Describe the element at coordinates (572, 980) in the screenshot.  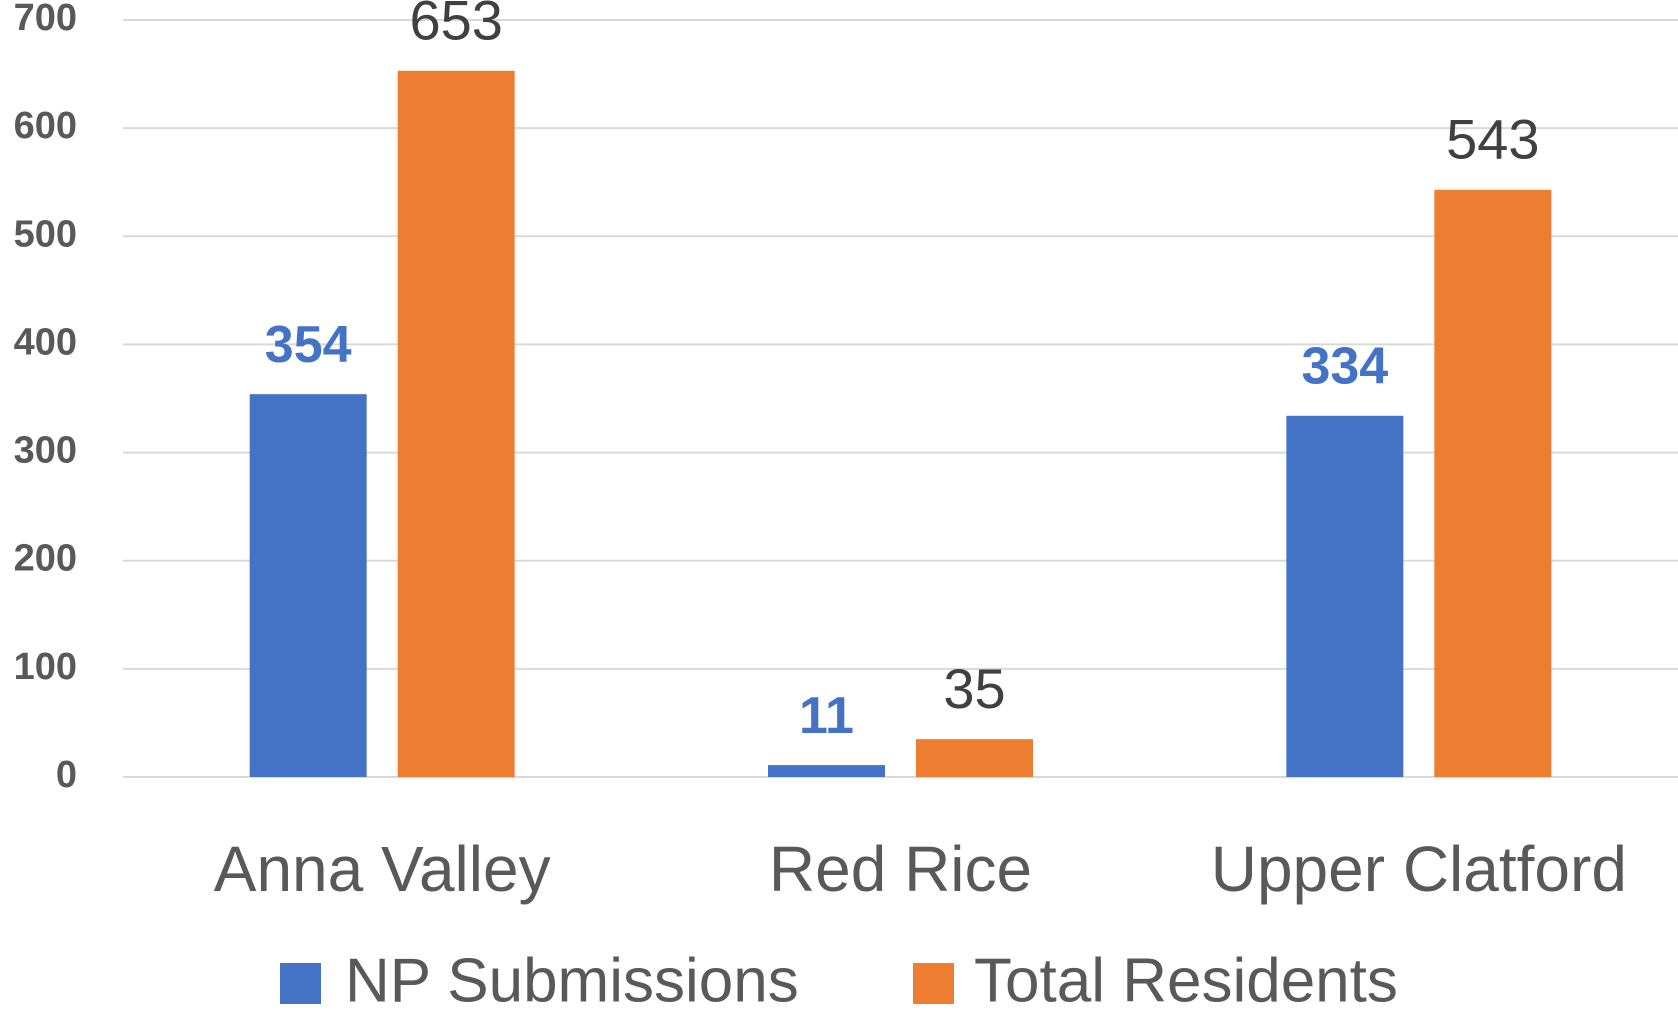
I see `legend-label: NP Submissions` at that location.